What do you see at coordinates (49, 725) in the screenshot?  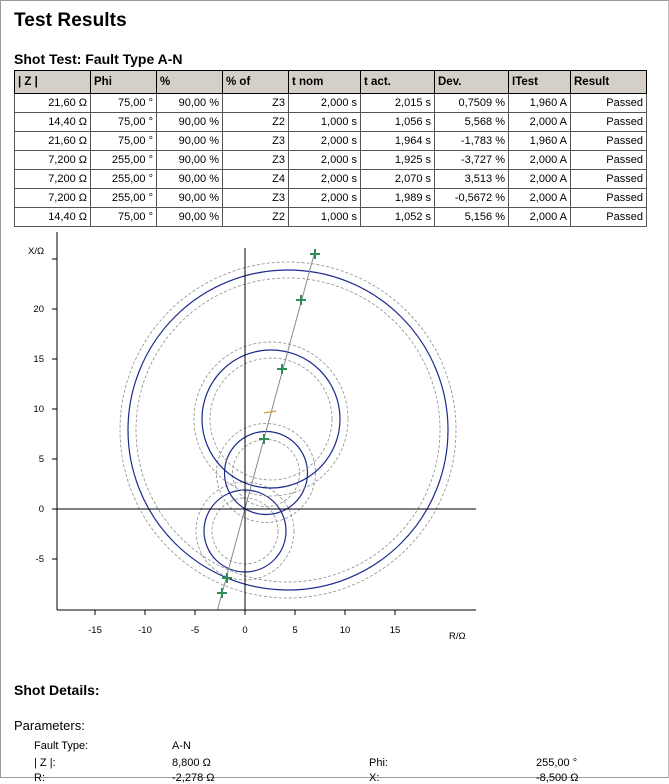 I see `parameters-label: Parameters:` at bounding box center [49, 725].